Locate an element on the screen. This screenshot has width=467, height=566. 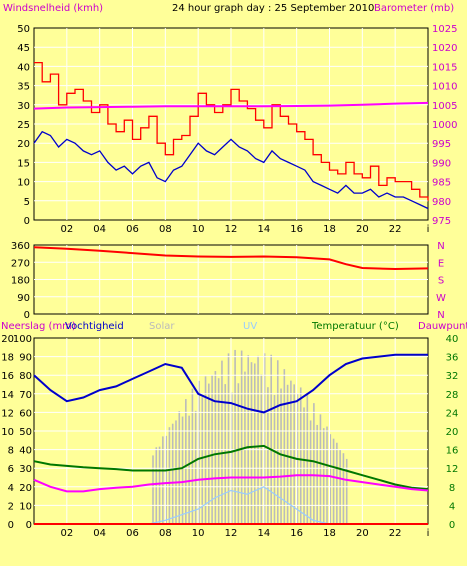
barometer-axis-title: Barometer (mb) is located at coordinates (414, 8).